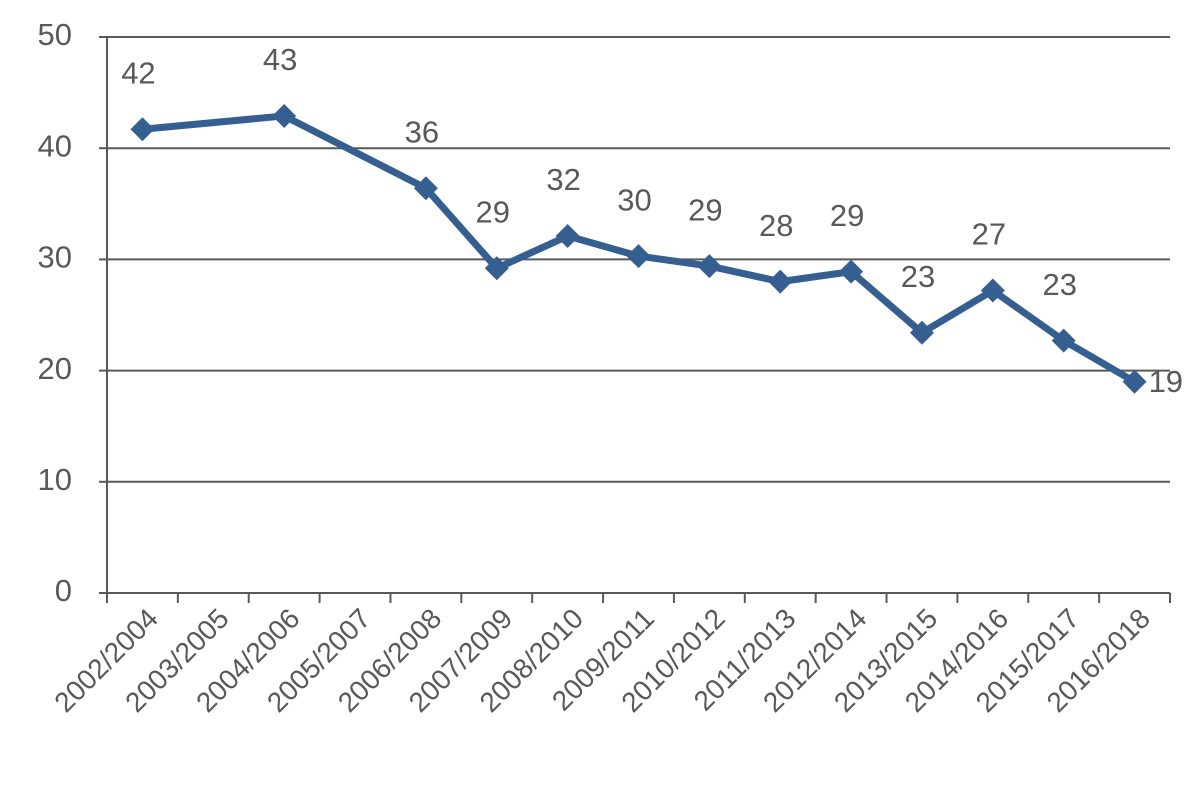  Describe the element at coordinates (55, 145) in the screenshot. I see `y-tick-label: 40` at that location.